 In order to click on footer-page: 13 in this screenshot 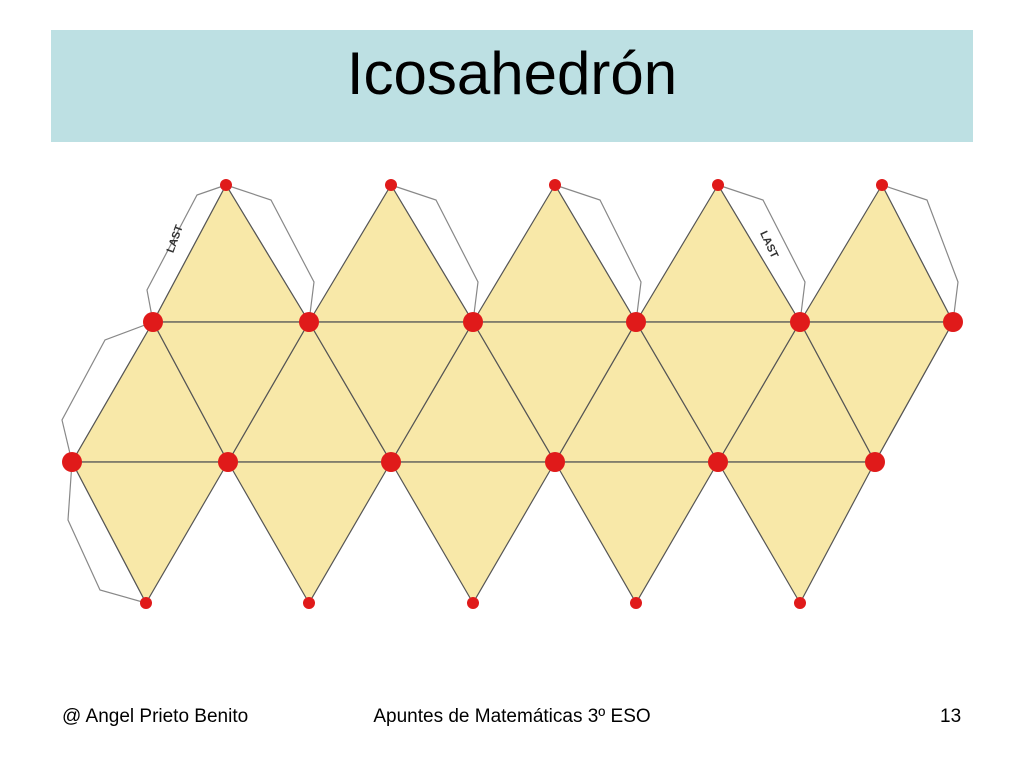, I will do `click(951, 716)`.